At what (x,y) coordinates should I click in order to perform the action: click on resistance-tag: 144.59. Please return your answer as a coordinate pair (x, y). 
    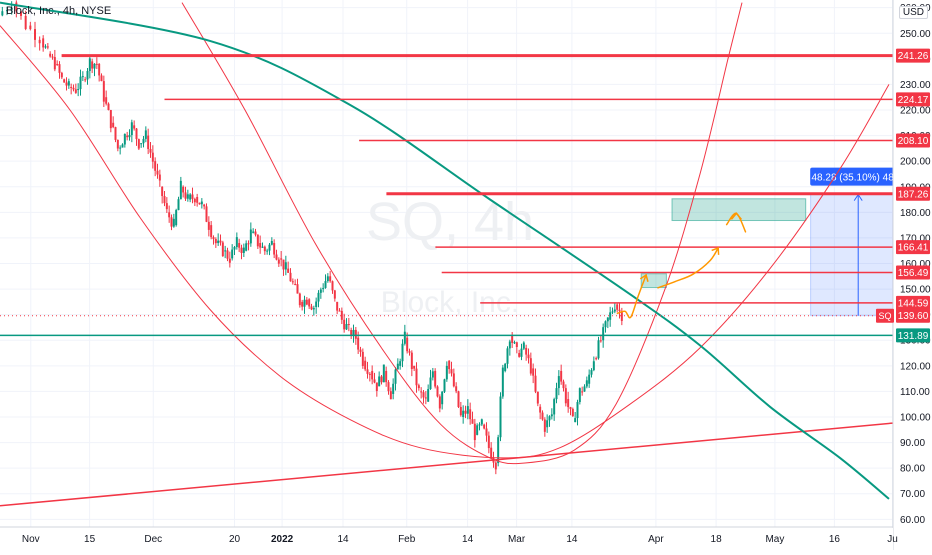
    Looking at the image, I should click on (913, 303).